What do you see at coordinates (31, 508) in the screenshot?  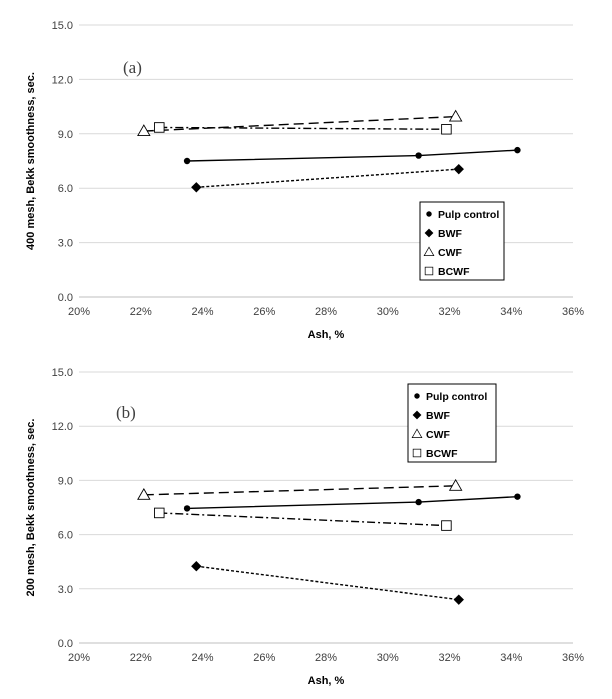 I see `y-axis-title: 200 mesh, Bekk smoothness, sec.` at bounding box center [31, 508].